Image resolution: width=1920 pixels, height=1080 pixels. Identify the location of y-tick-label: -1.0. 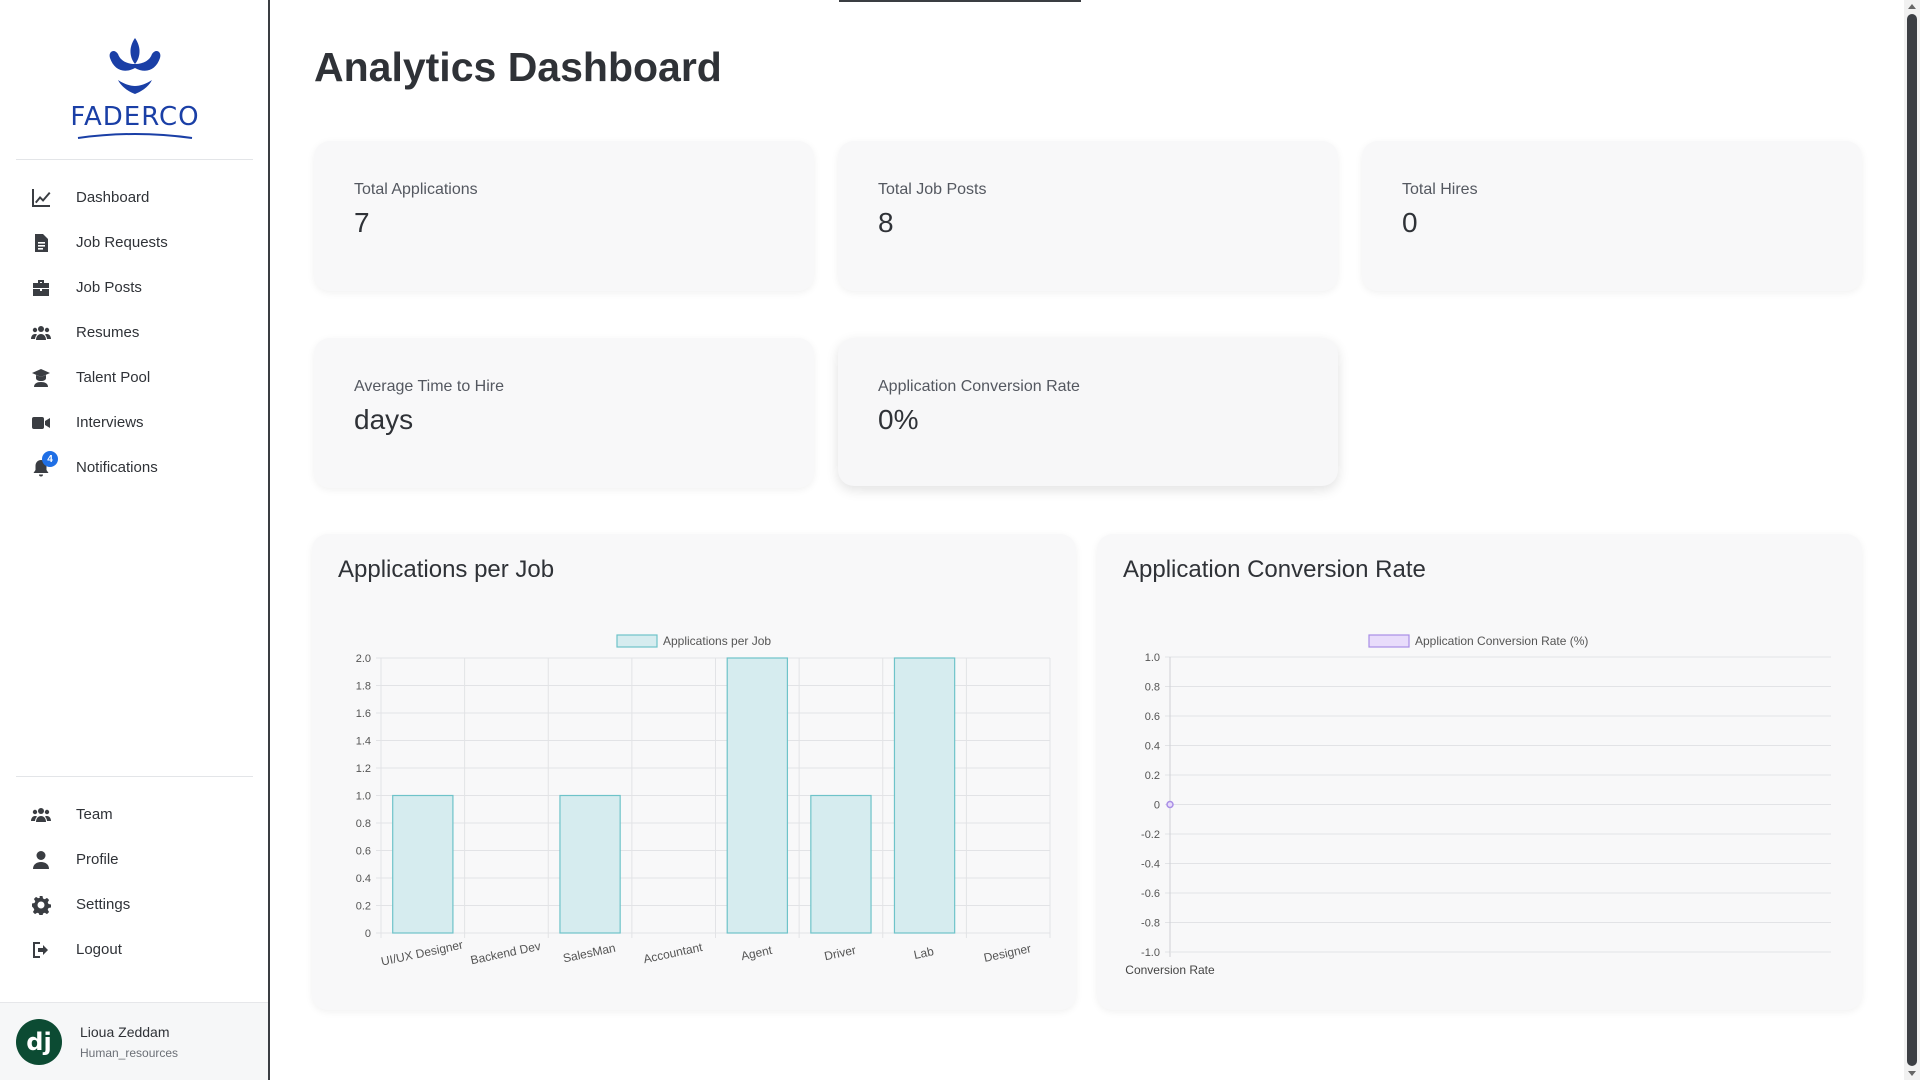
(1150, 953).